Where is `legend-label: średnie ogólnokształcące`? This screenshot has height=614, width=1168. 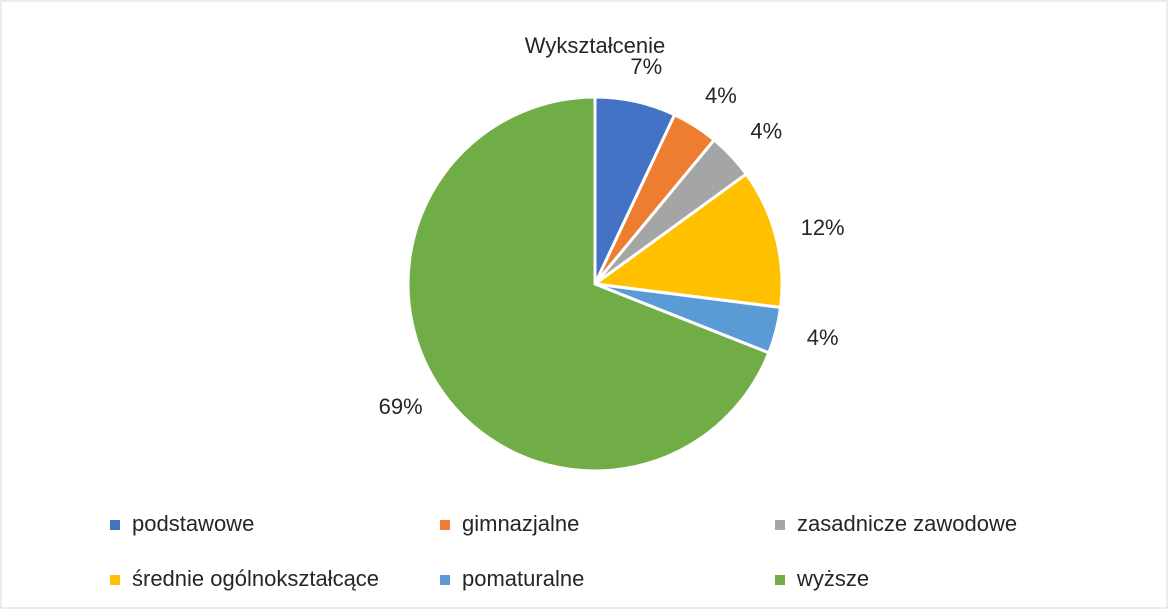
legend-label: średnie ogólnokształcące is located at coordinates (255, 578).